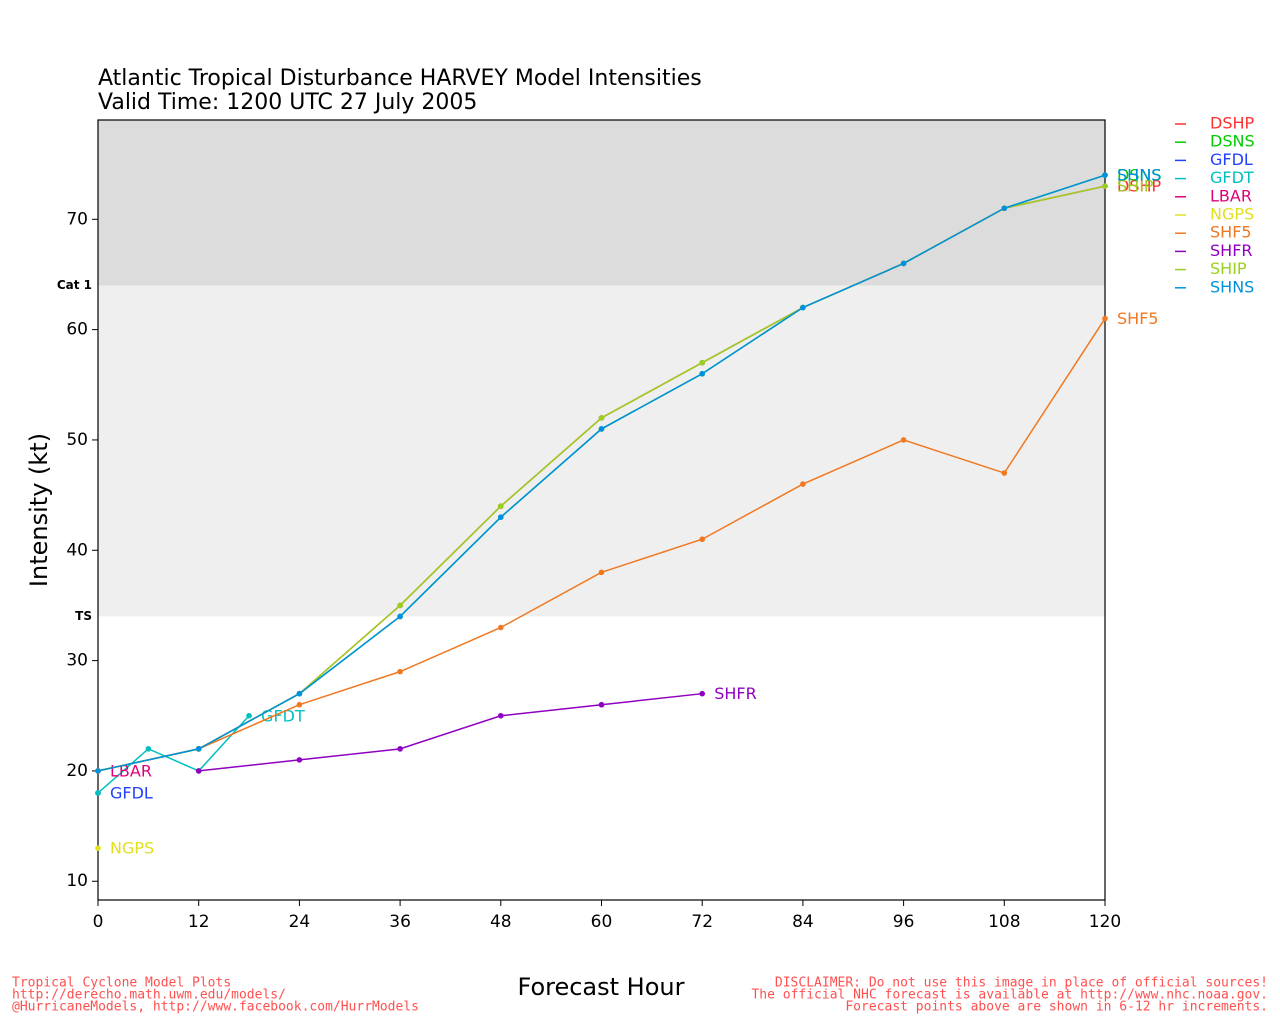  Describe the element at coordinates (1232, 286) in the screenshot. I see `legend-label: SHNS` at that location.